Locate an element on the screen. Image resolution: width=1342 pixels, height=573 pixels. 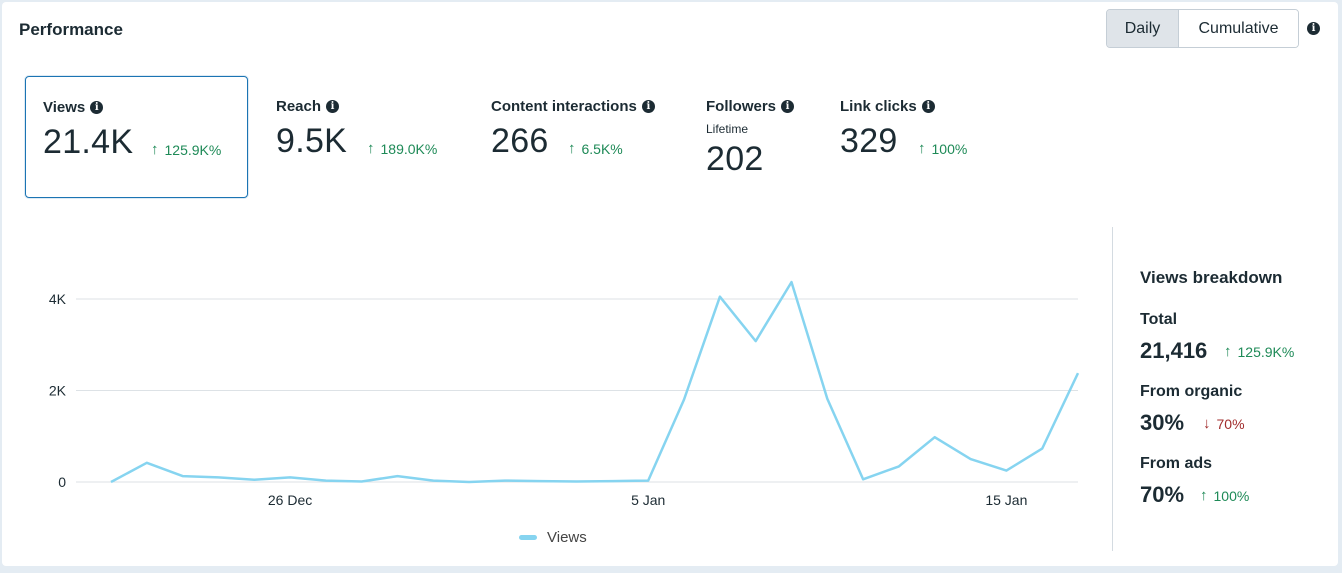
breakdown-change-total: ↑ 125.9K% is located at coordinates (1259, 351).